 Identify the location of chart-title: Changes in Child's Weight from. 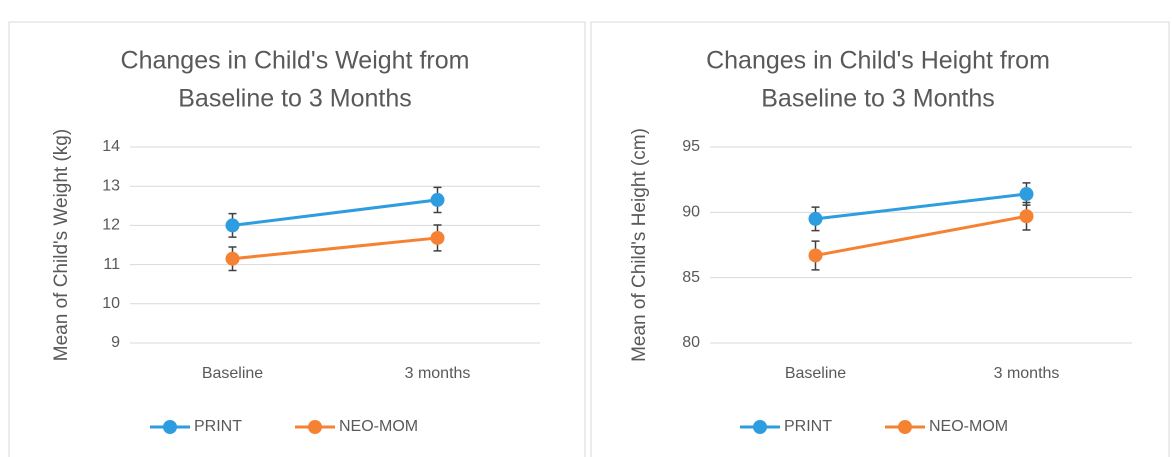
(295, 61).